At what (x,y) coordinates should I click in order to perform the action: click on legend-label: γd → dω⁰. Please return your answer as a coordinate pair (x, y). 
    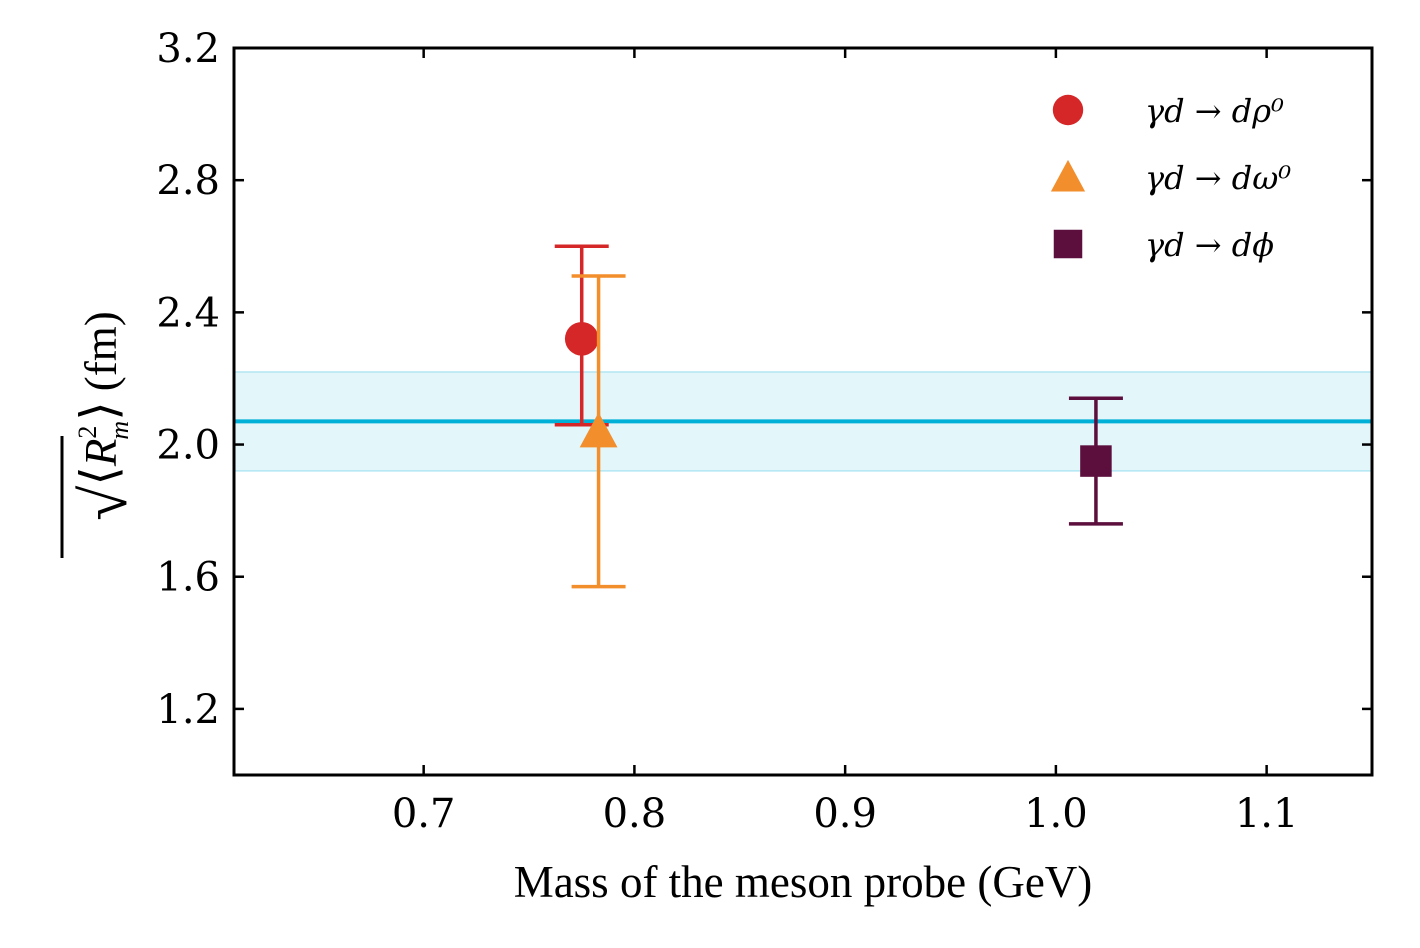
    Looking at the image, I should click on (1218, 178).